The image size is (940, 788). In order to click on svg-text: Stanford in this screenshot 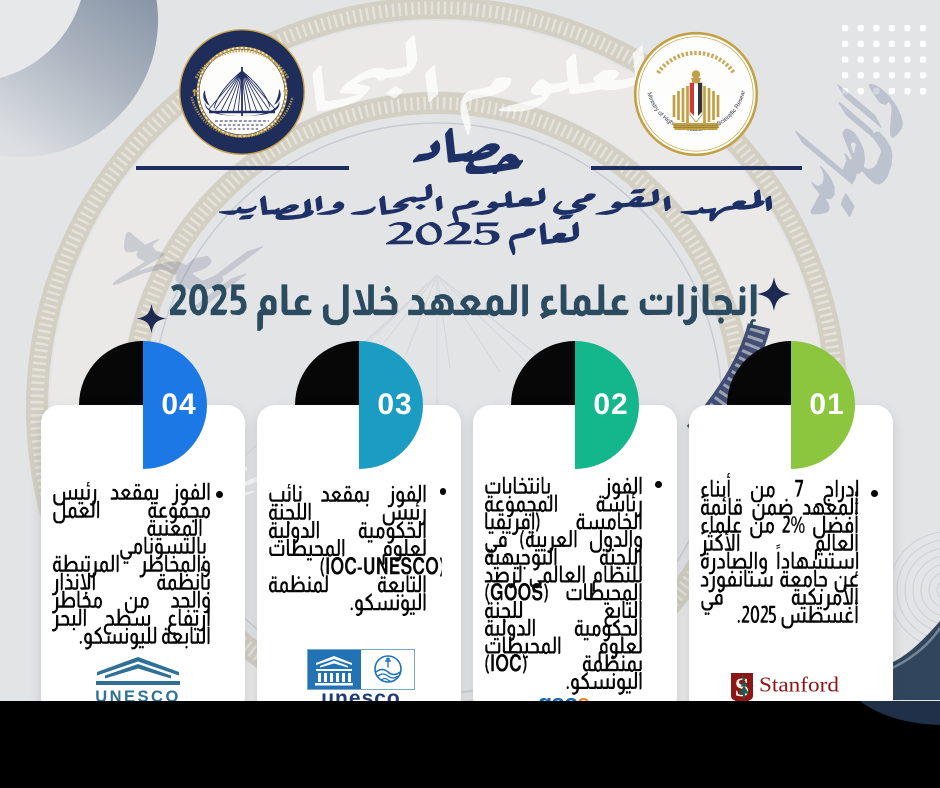, I will do `click(799, 685)`.